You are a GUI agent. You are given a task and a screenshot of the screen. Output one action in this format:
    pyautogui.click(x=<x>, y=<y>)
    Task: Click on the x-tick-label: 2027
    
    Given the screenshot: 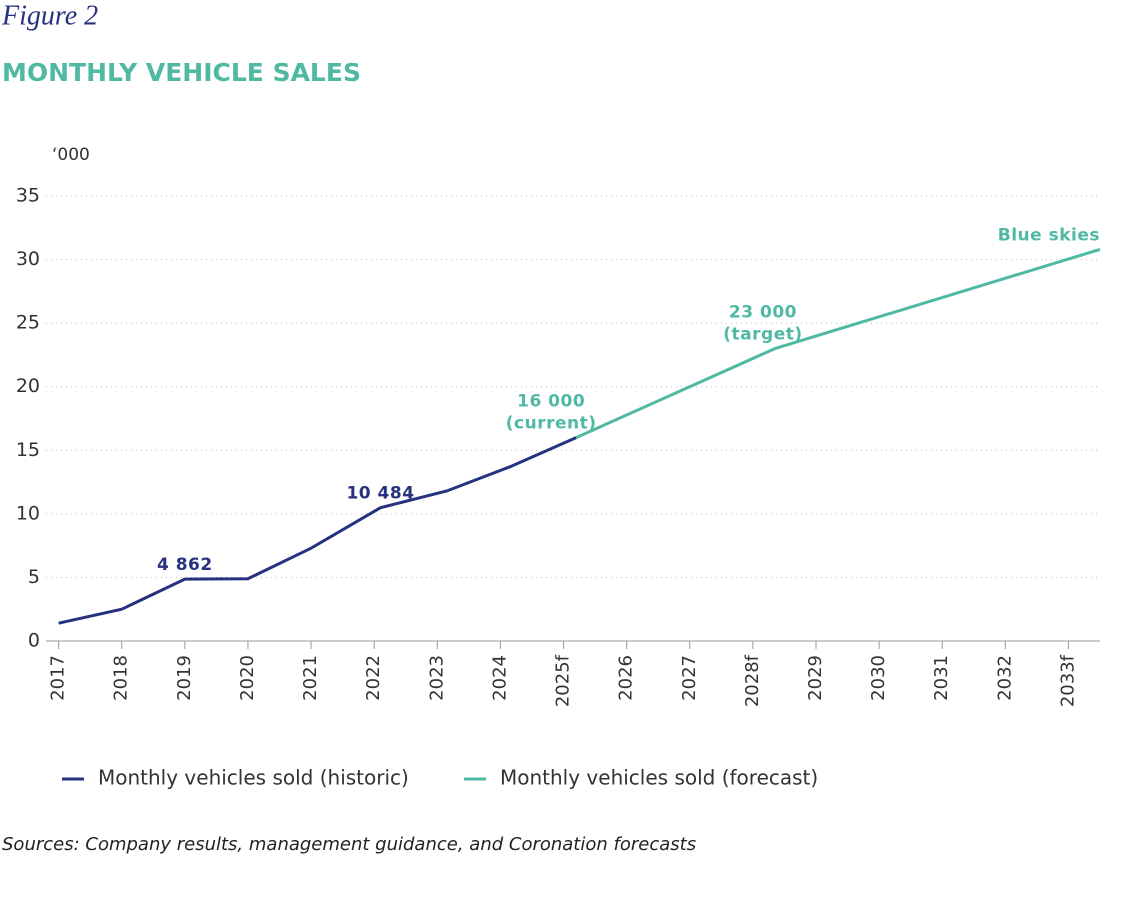 What is the action you would take?
    pyautogui.click(x=689, y=678)
    